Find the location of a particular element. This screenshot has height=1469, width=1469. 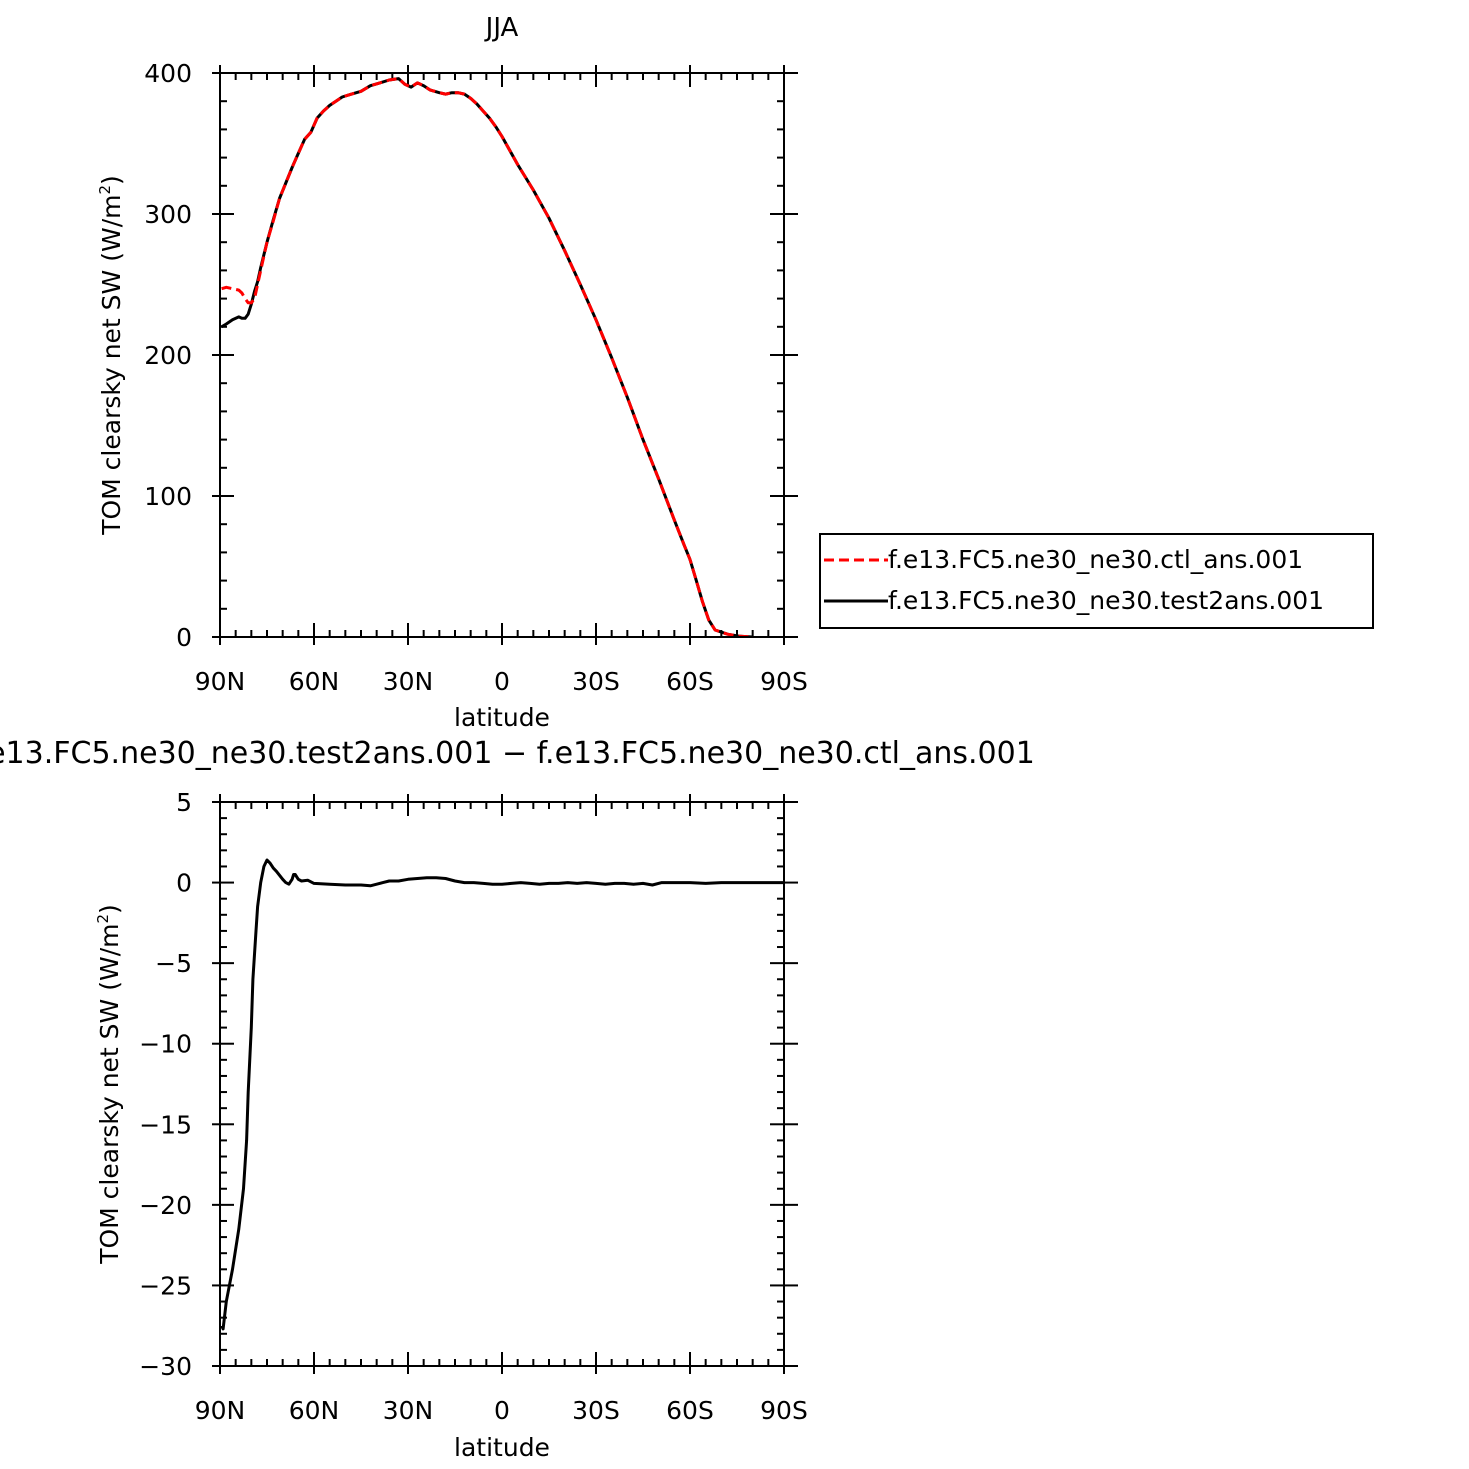

top-x-tick-label: 60S is located at coordinates (690, 681).